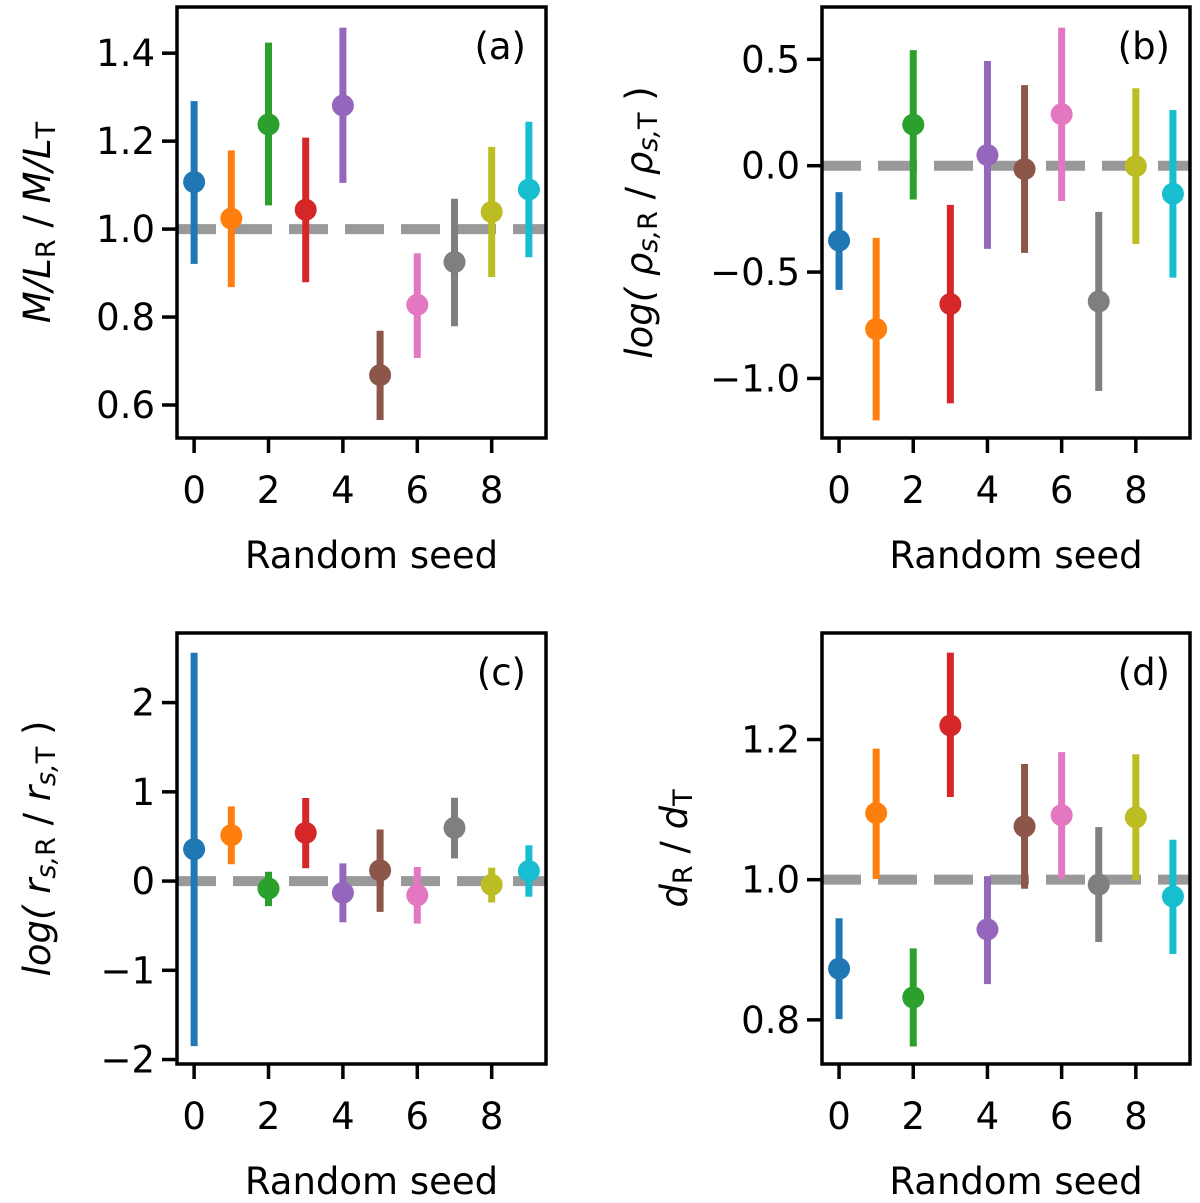  Describe the element at coordinates (755, 272) in the screenshot. I see `y-tick-label: −0.5` at that location.